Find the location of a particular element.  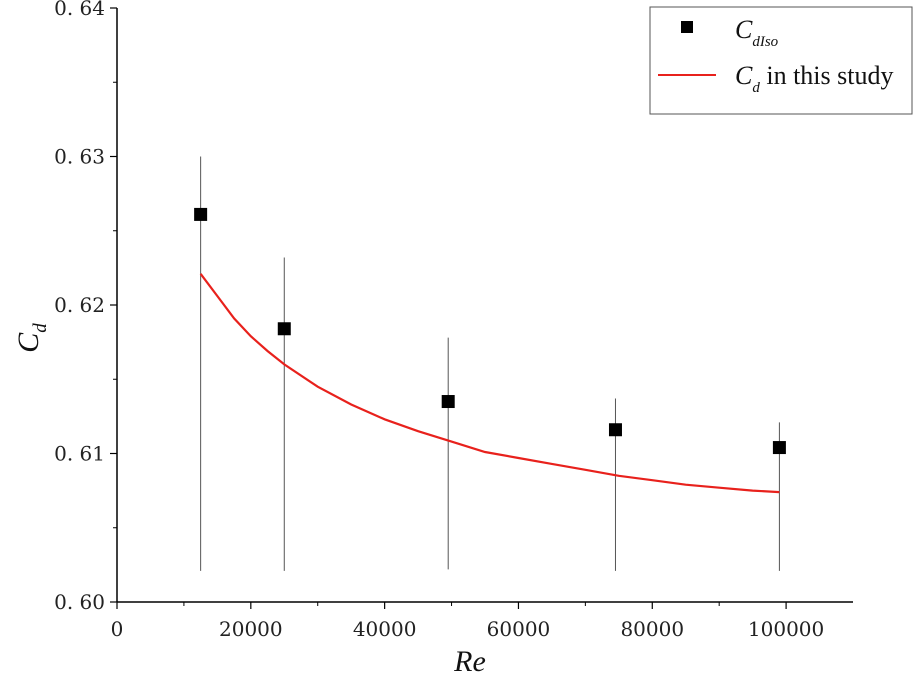

y-axis-title-sub: d is located at coordinates (40, 328).